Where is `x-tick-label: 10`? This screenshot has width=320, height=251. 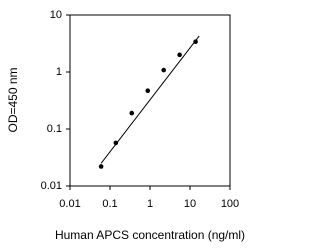 x-tick-label: 10 is located at coordinates (190, 204).